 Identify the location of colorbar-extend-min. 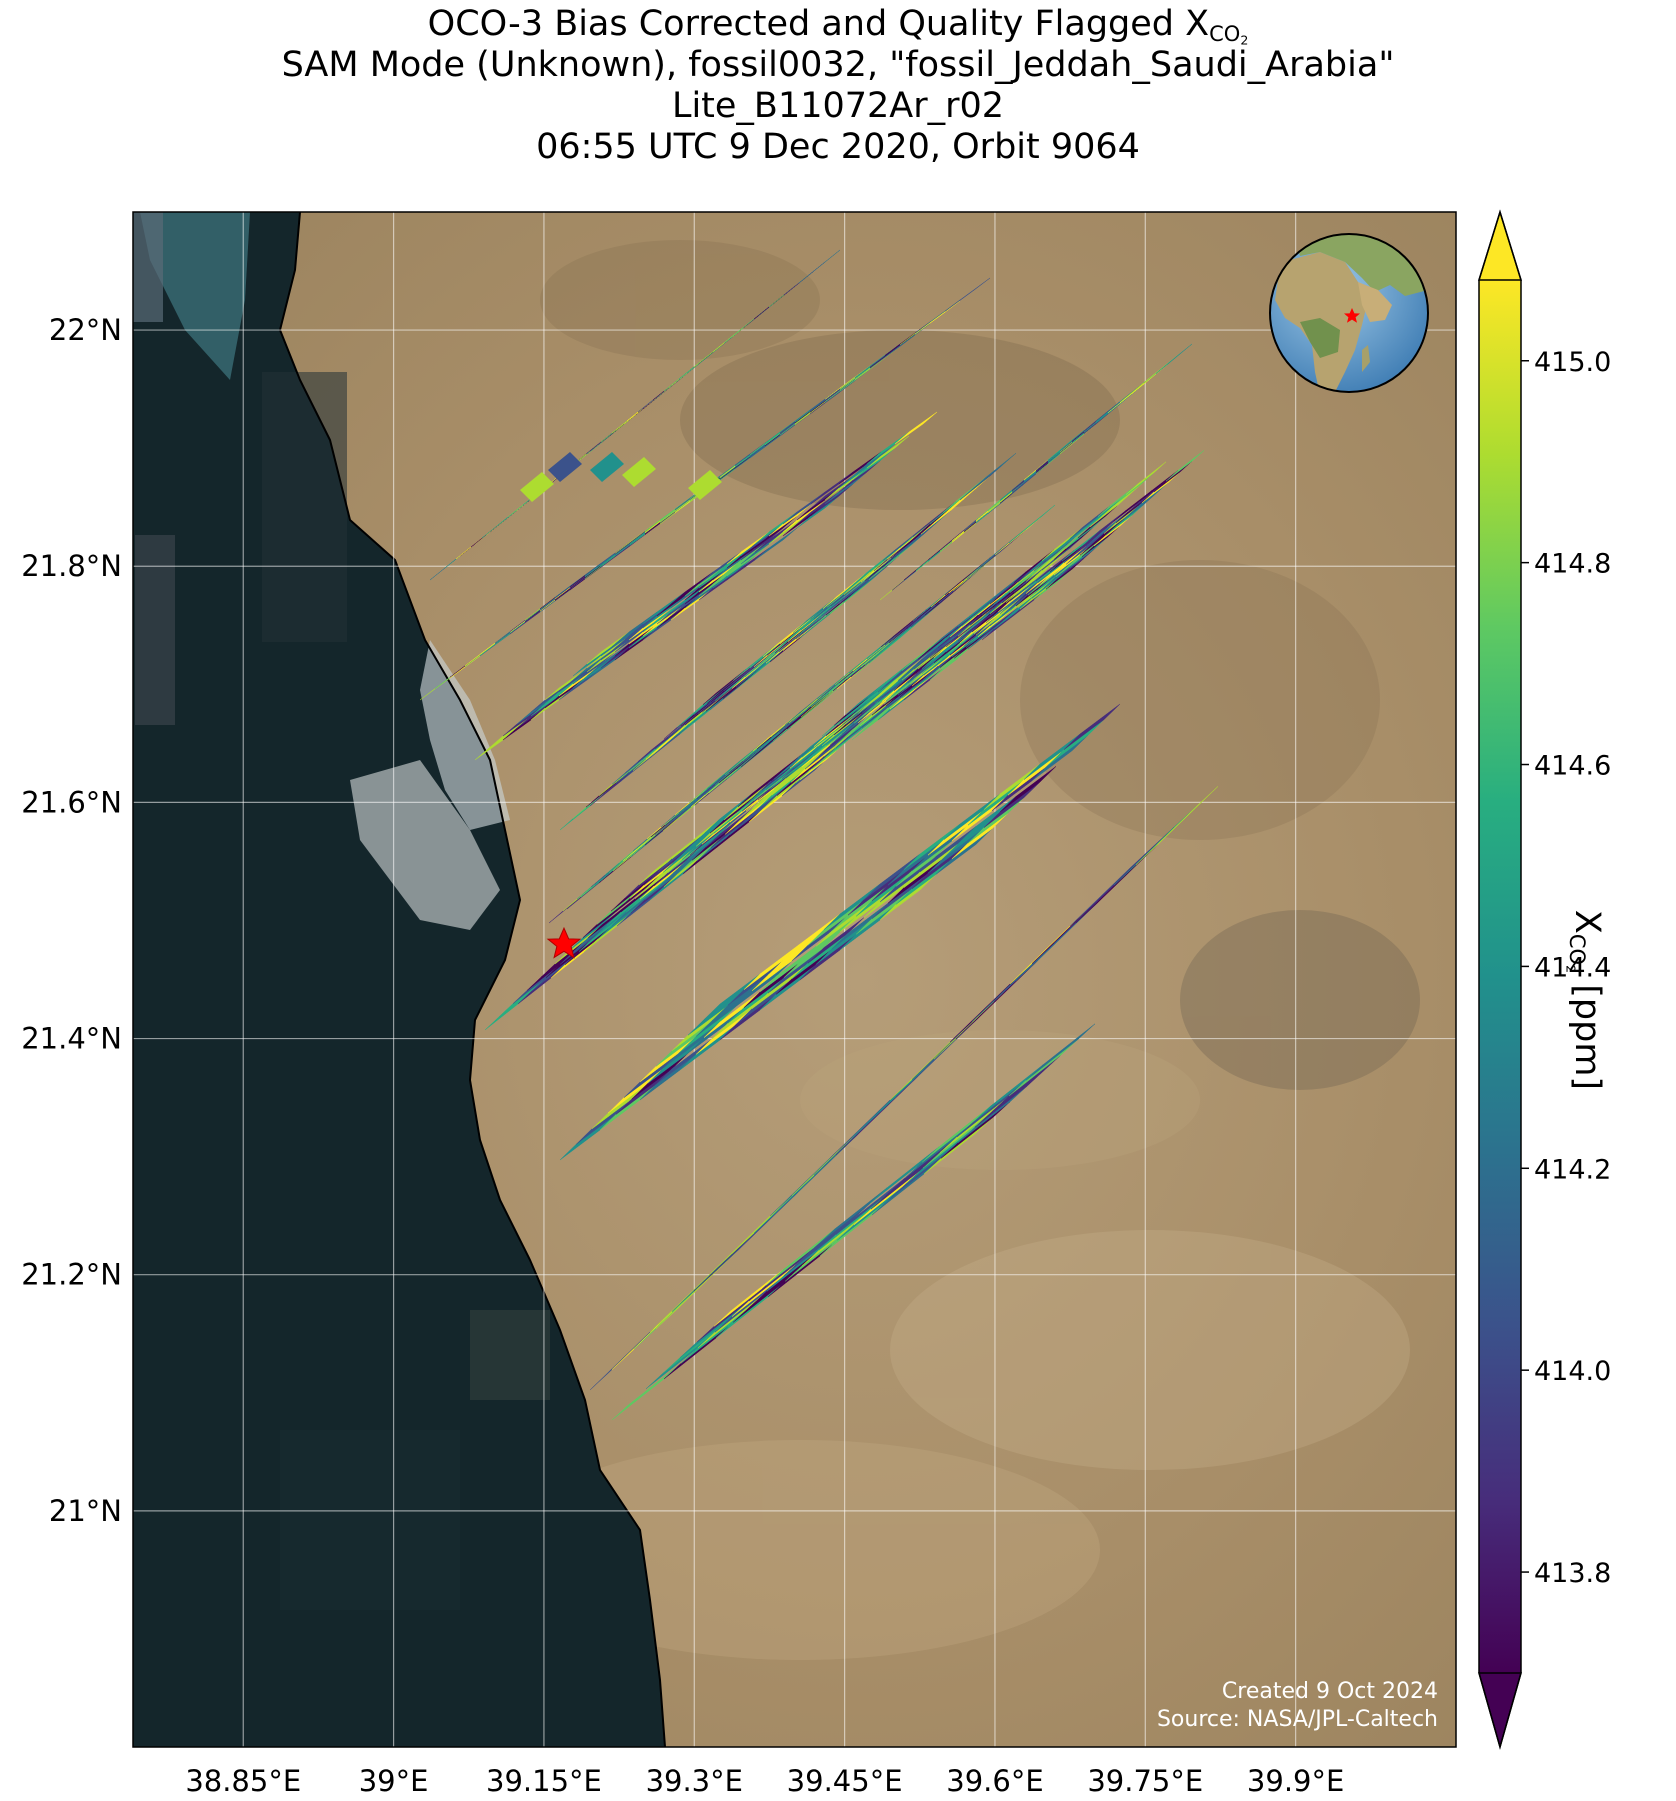
(1500, 1711).